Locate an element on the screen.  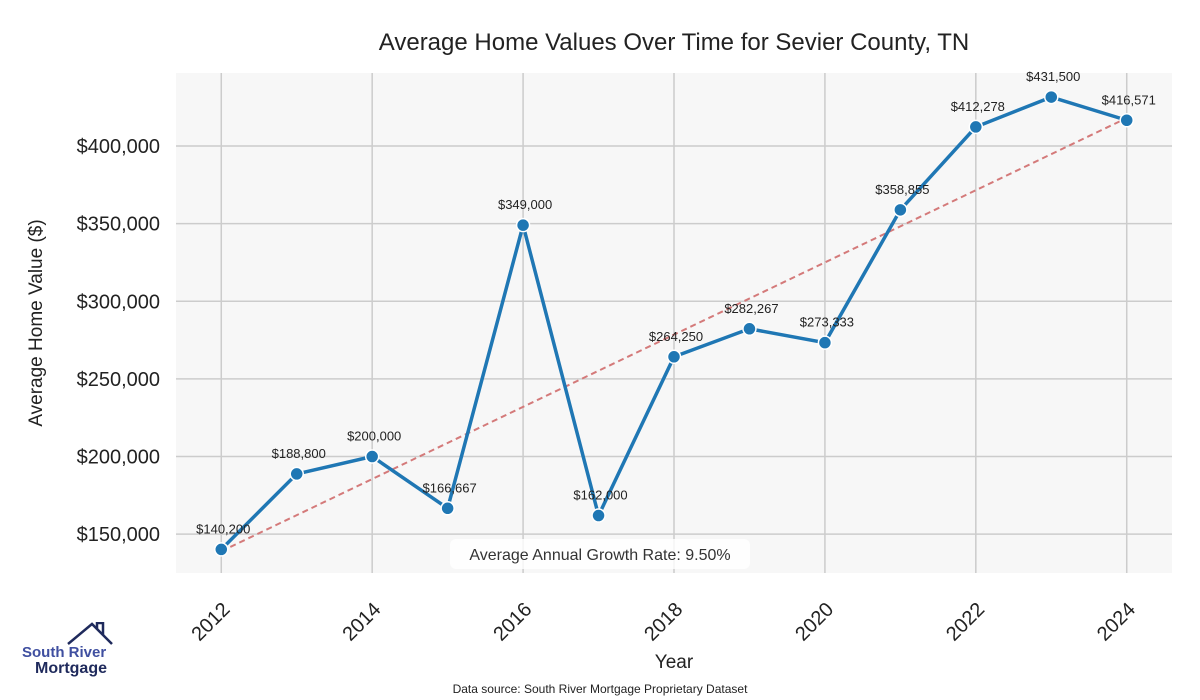
growth-rate-annotation: Average Annual Growth Rate: 9.50% is located at coordinates (599, 555).